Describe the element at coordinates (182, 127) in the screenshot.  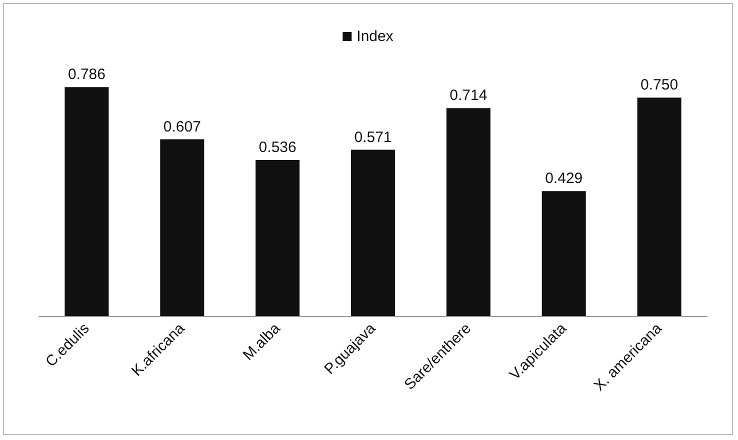
I see `data-label: 0.607` at that location.